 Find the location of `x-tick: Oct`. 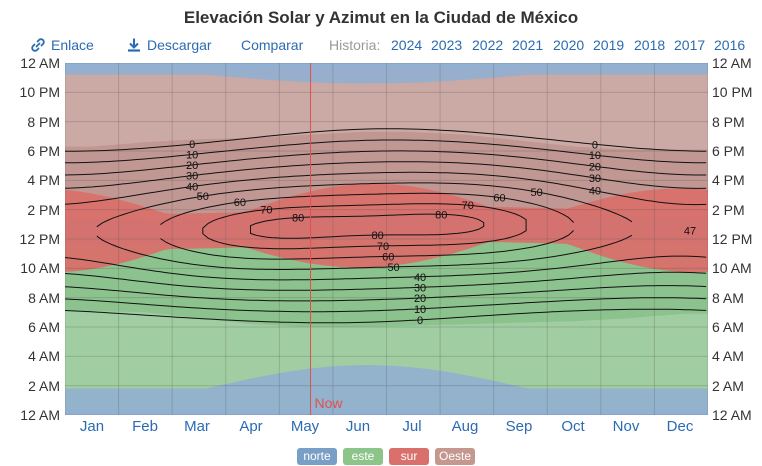

x-tick: Oct is located at coordinates (573, 426).